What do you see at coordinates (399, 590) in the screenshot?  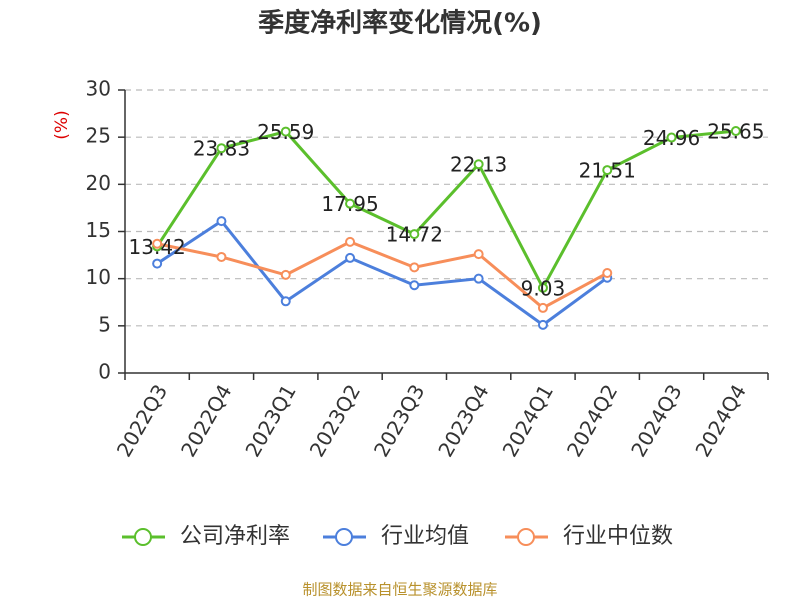 I see `source: 制图数据来自恒生聚源数据库` at bounding box center [399, 590].